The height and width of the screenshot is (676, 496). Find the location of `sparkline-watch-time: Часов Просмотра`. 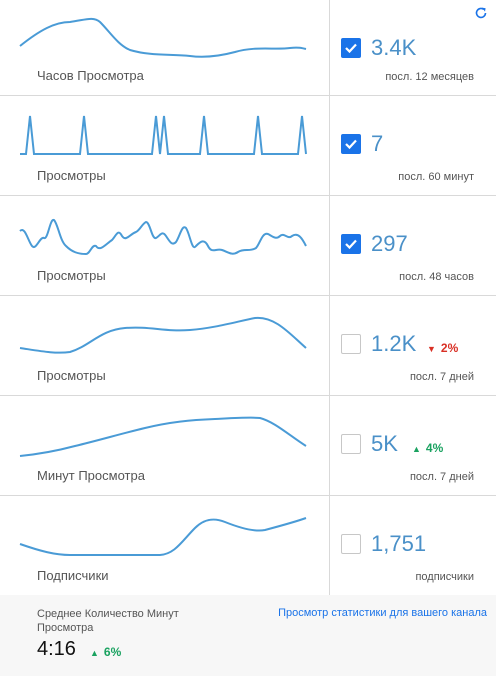

sparkline-watch-time: Часов Просмотра is located at coordinates (165, 47).